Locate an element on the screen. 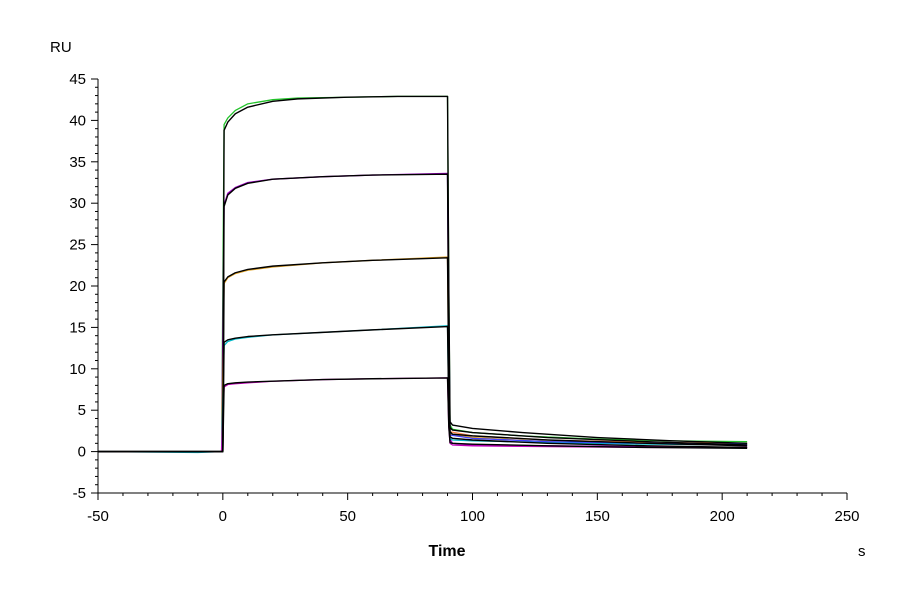 This screenshot has width=900, height=600. y-tick-label: 10 is located at coordinates (77, 369).